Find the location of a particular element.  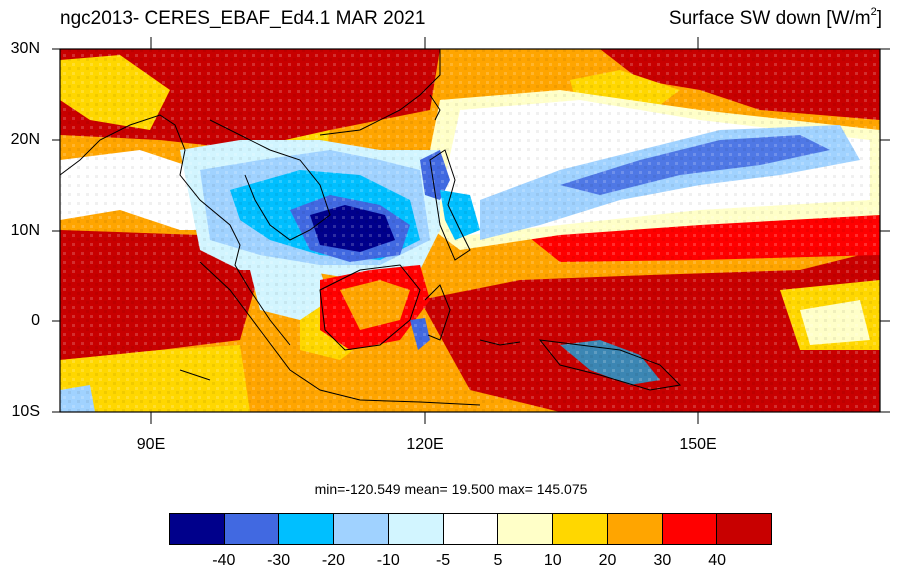

variable-title-end: ] is located at coordinates (879, 18).